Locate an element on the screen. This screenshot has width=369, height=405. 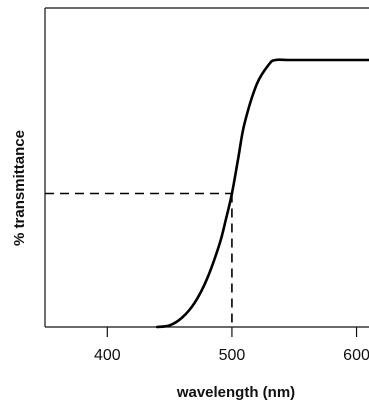
x-tick-label-500: 500 is located at coordinates (232, 355).